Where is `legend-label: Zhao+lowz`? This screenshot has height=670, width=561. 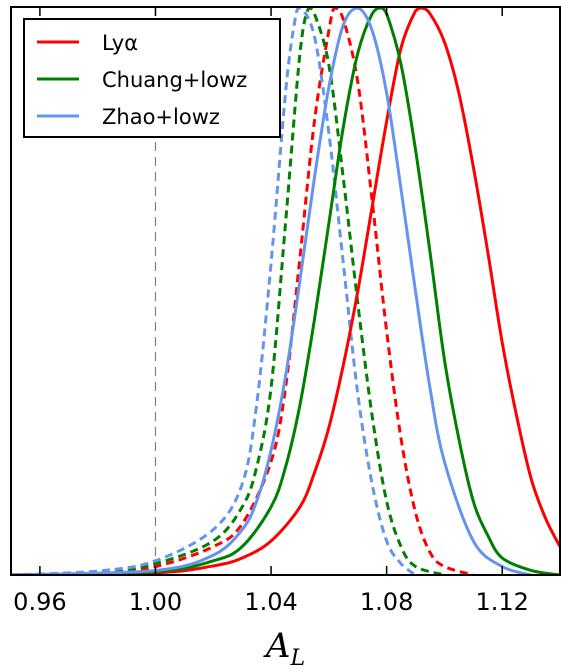
legend-label: Zhao+lowz is located at coordinates (161, 117).